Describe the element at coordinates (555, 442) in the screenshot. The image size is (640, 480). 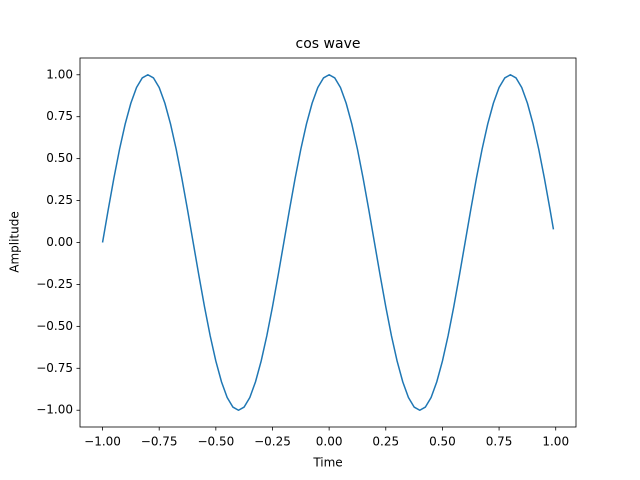
I see `x-tick-label: 1.00` at that location.